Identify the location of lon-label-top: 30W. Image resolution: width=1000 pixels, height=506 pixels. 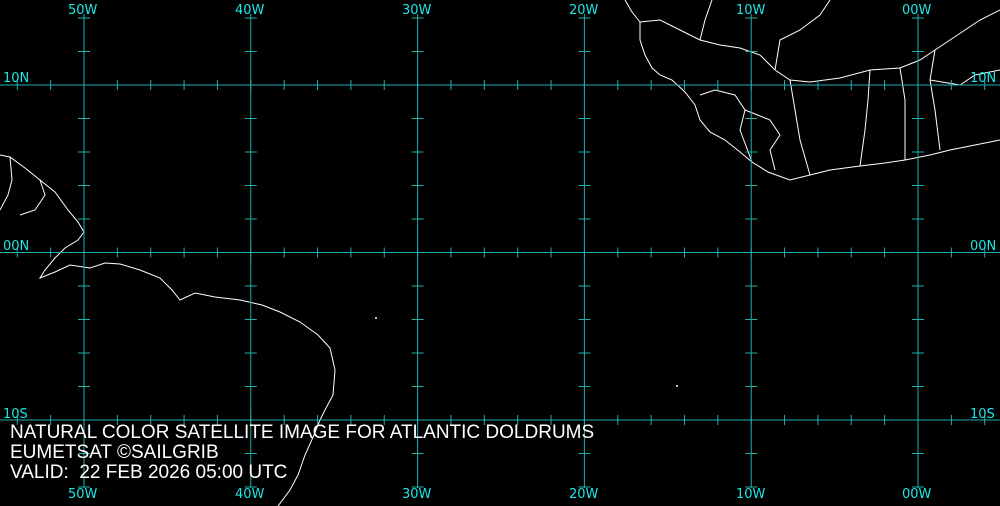
(417, 10).